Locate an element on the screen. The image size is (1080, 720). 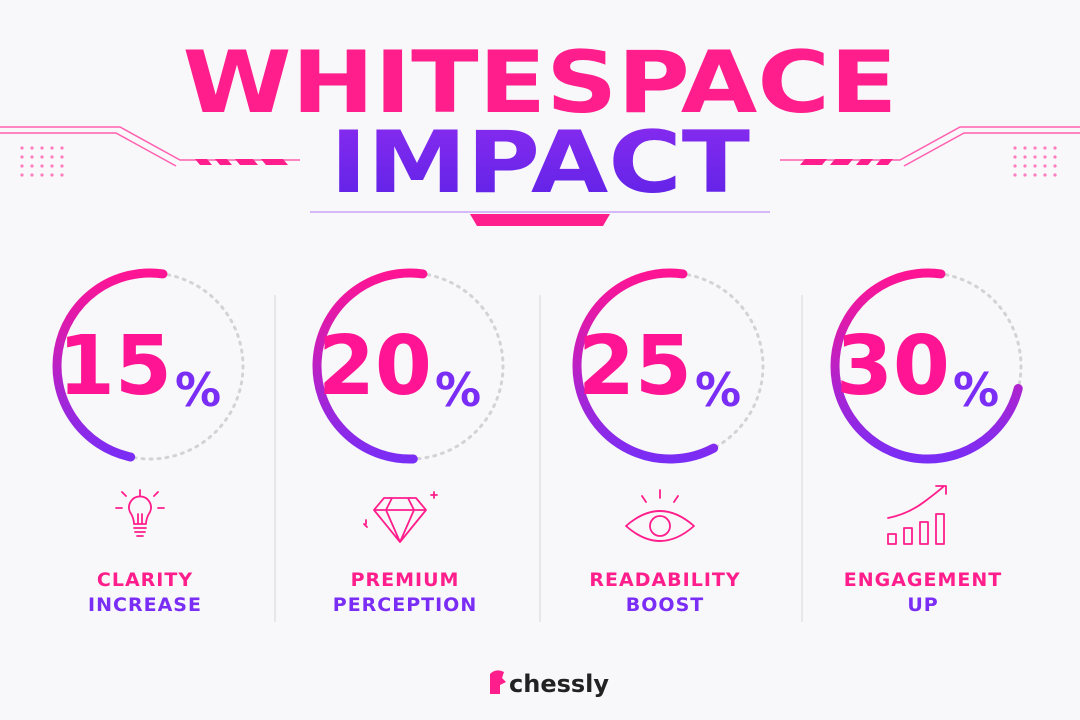
stat-card: 15 % CLARITY INCREASE is located at coordinates (148, 442).